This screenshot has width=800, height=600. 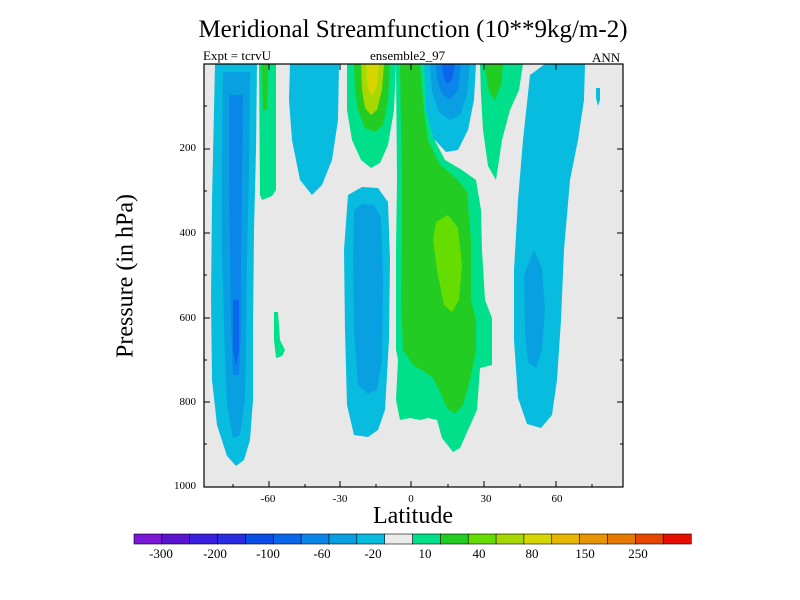 I want to click on contour-equatorial-positive, so click(x=444, y=258).